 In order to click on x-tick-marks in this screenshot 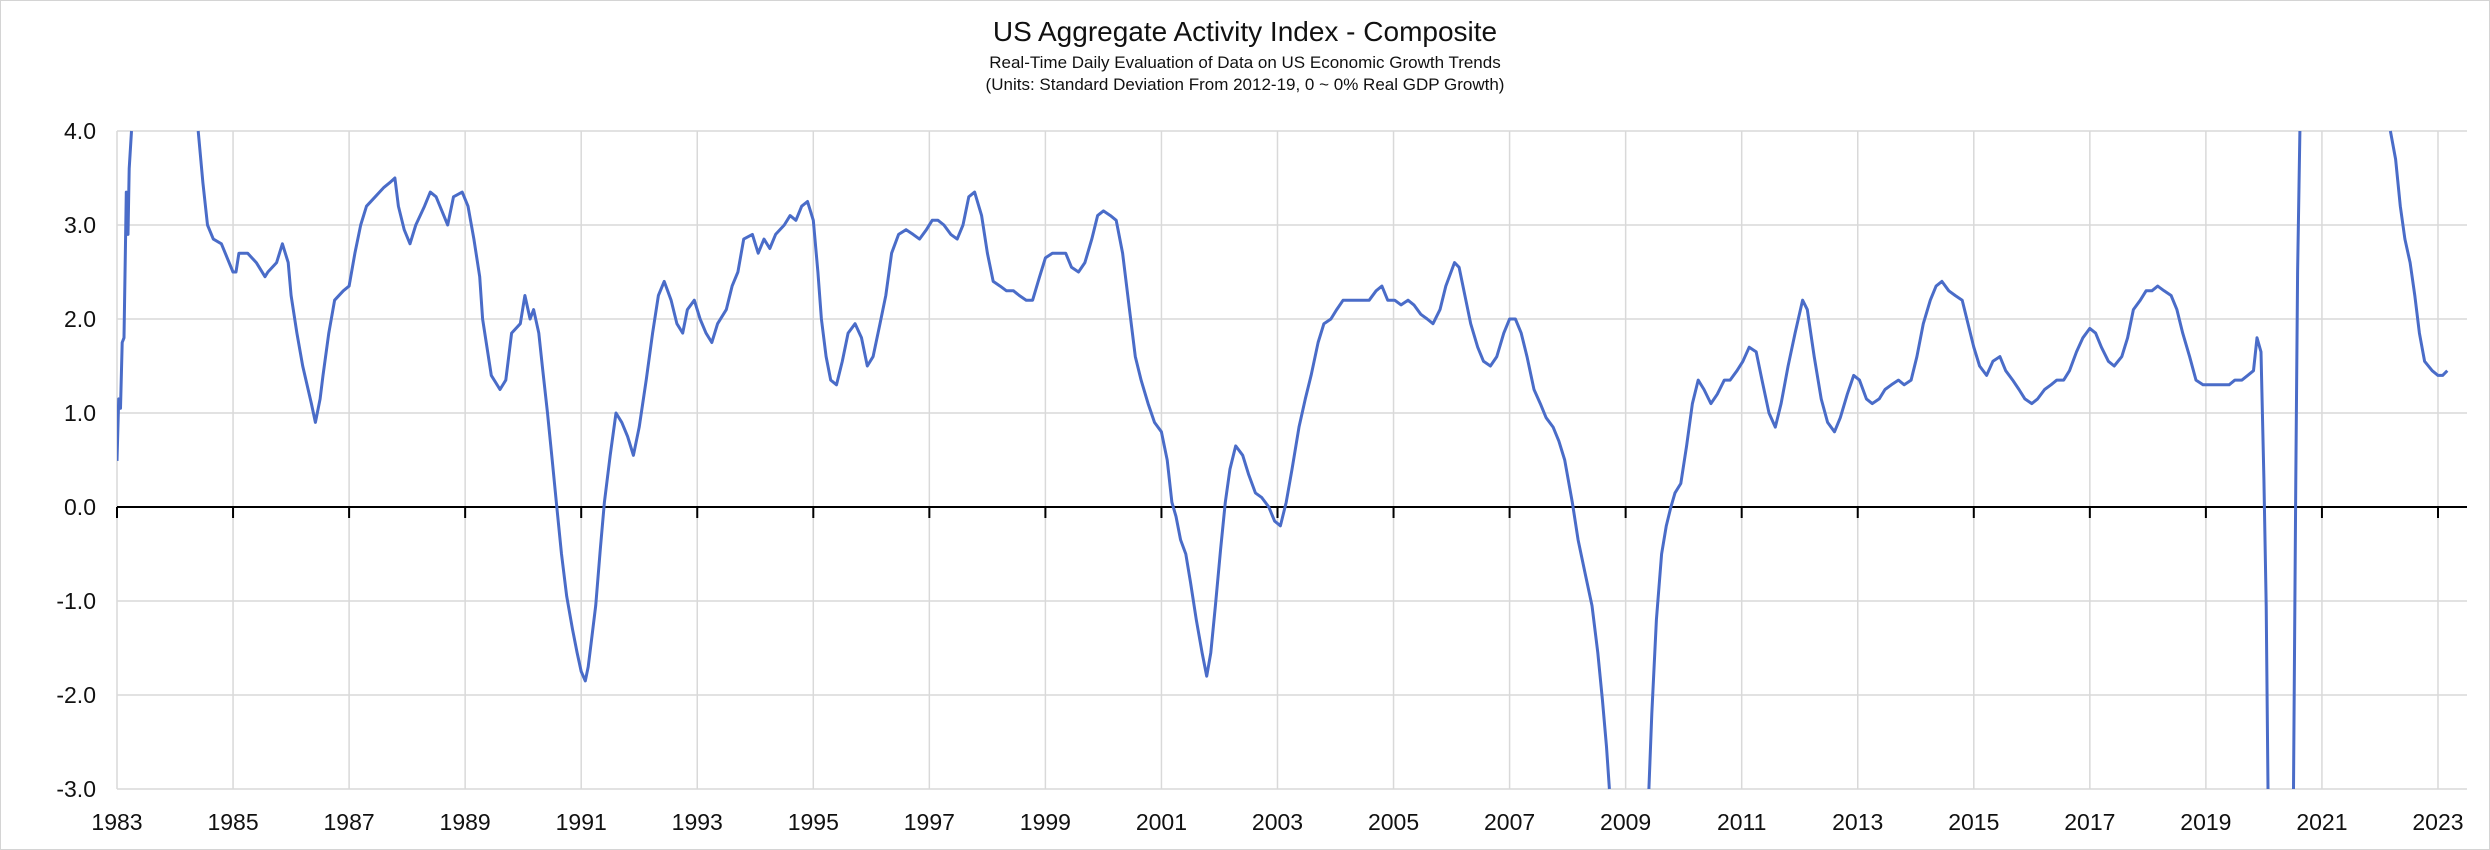, I will do `click(1277, 512)`.